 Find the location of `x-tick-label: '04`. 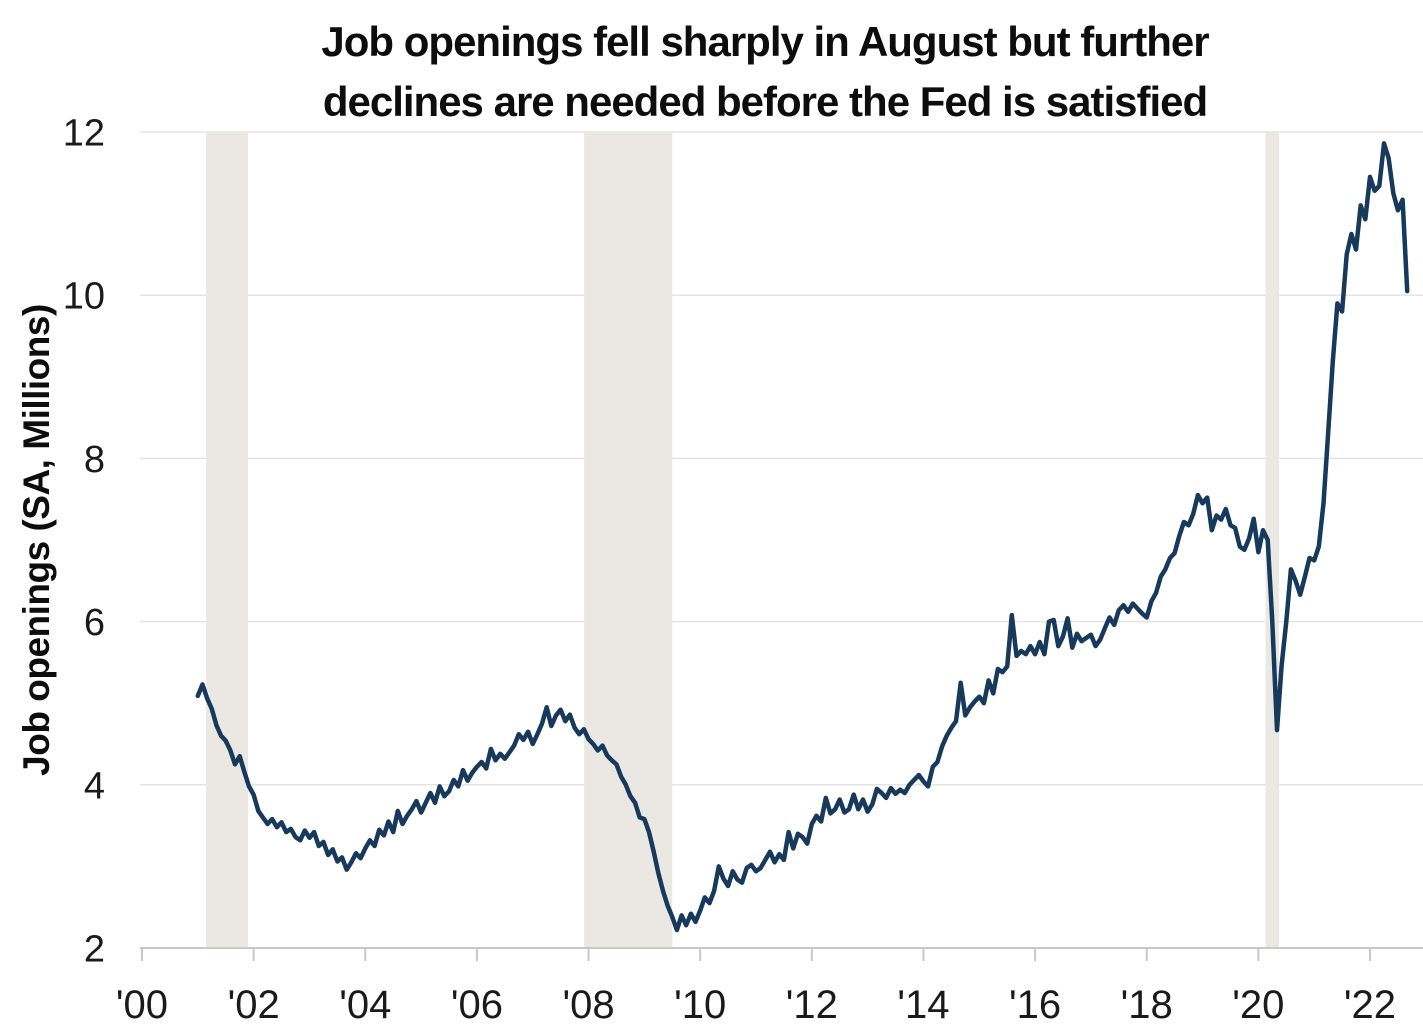

x-tick-label: '04 is located at coordinates (365, 1005).